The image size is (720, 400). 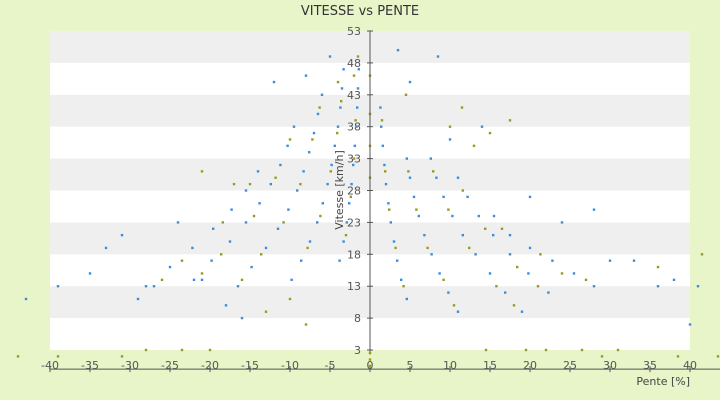 What do you see at coordinates (354, 95) in the screenshot?
I see `y-tick-label: 43` at bounding box center [354, 95].